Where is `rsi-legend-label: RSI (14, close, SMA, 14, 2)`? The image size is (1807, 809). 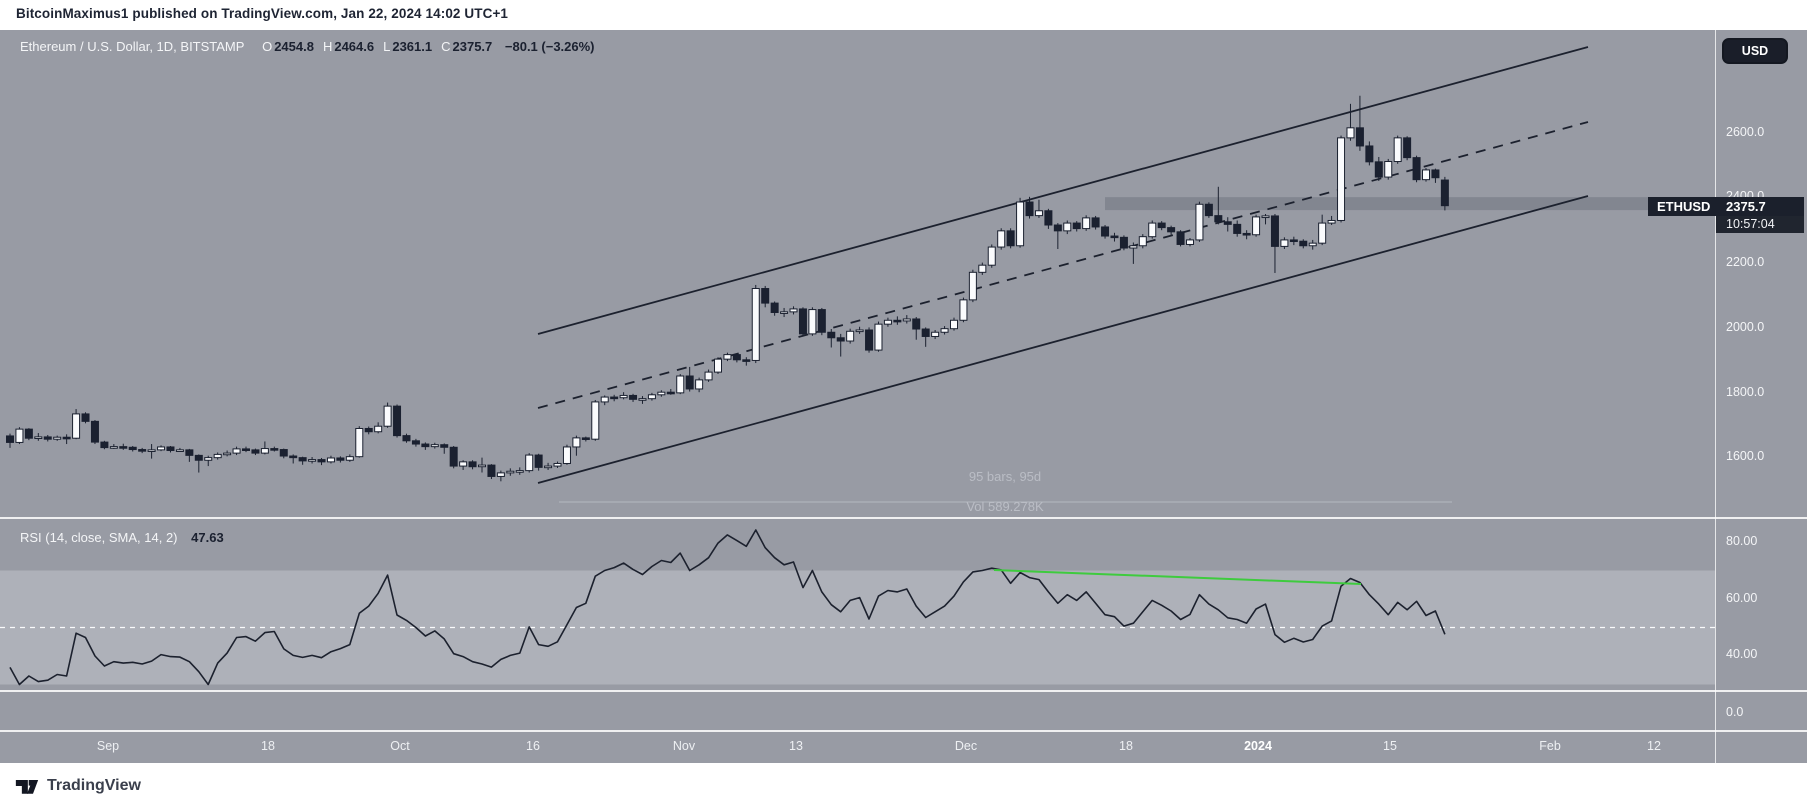 rsi-legend-label: RSI (14, close, SMA, 14, 2) is located at coordinates (99, 537).